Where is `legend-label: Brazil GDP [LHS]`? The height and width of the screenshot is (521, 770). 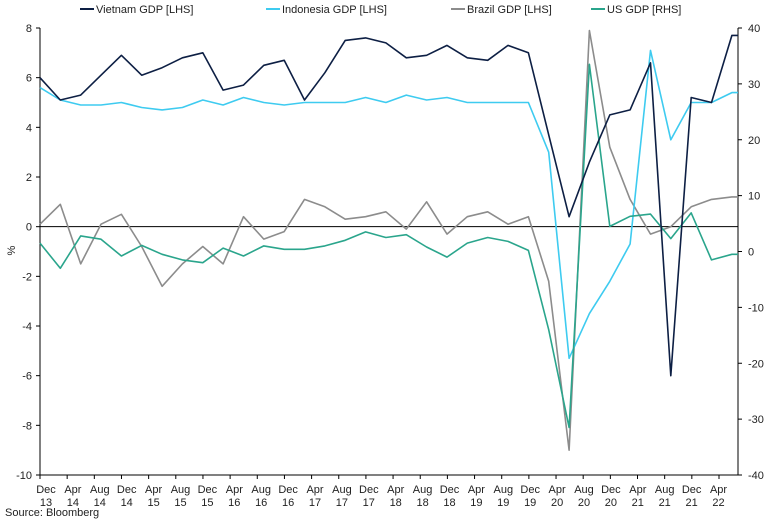
legend-label: Brazil GDP [LHS] is located at coordinates (509, 10).